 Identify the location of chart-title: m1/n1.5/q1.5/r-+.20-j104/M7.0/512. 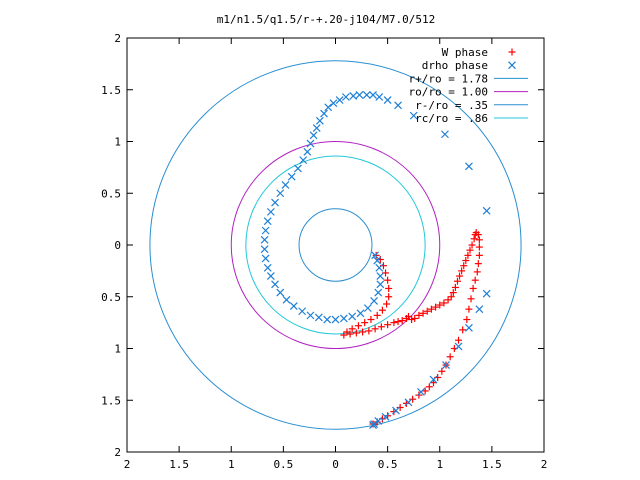
(326, 19).